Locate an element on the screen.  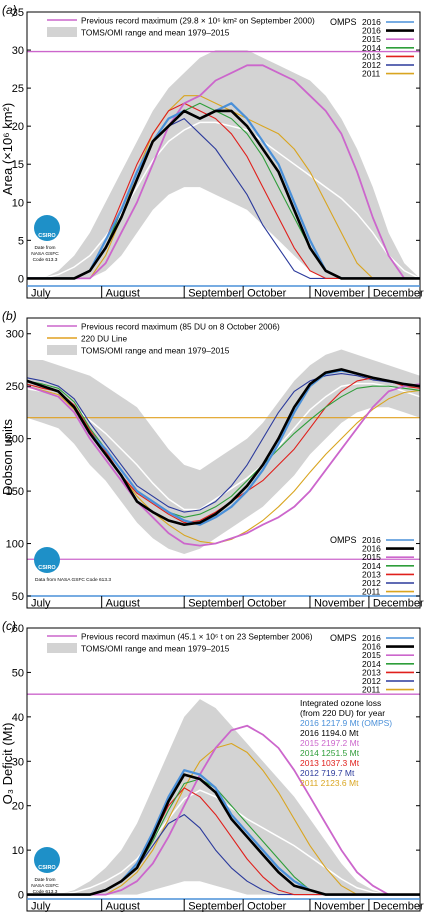
y-tick-label: 300 is located at coordinates (15, 335).